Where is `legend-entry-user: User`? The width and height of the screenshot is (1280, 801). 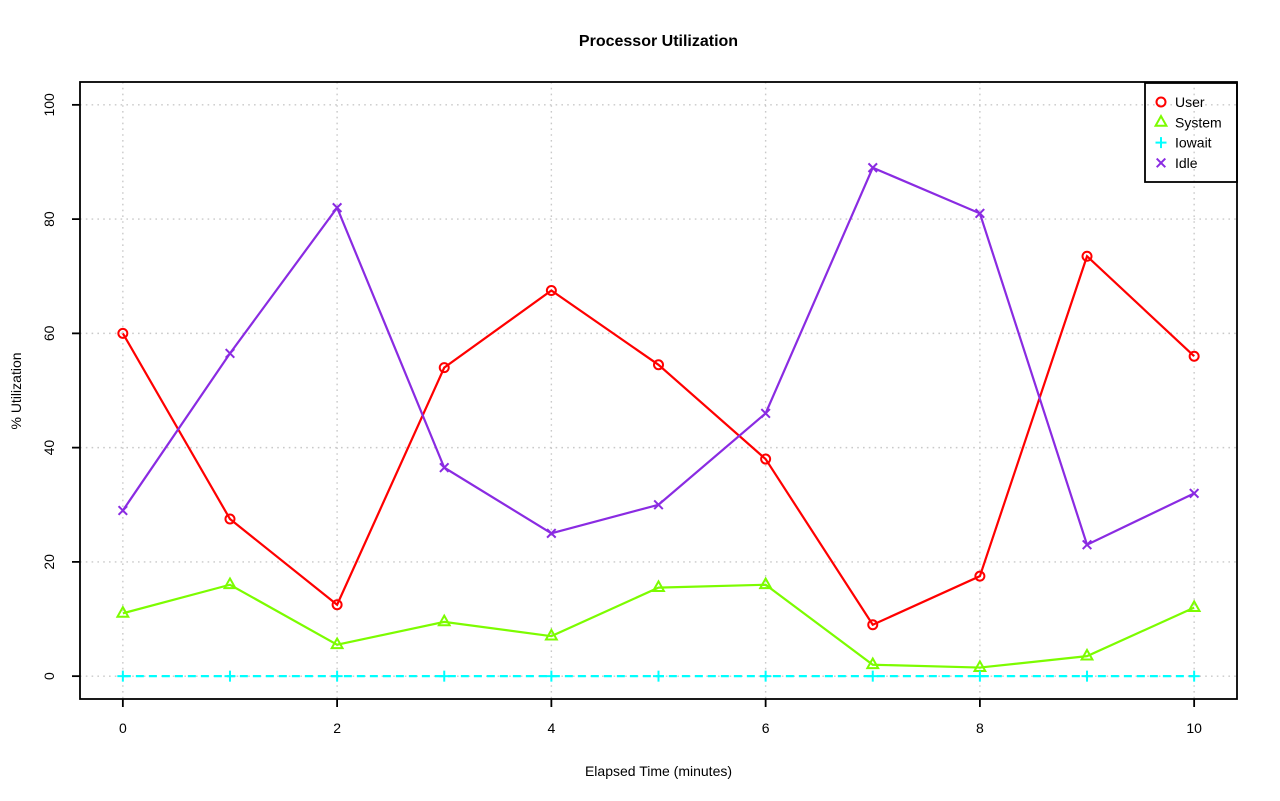 legend-entry-user: User is located at coordinates (1180, 102).